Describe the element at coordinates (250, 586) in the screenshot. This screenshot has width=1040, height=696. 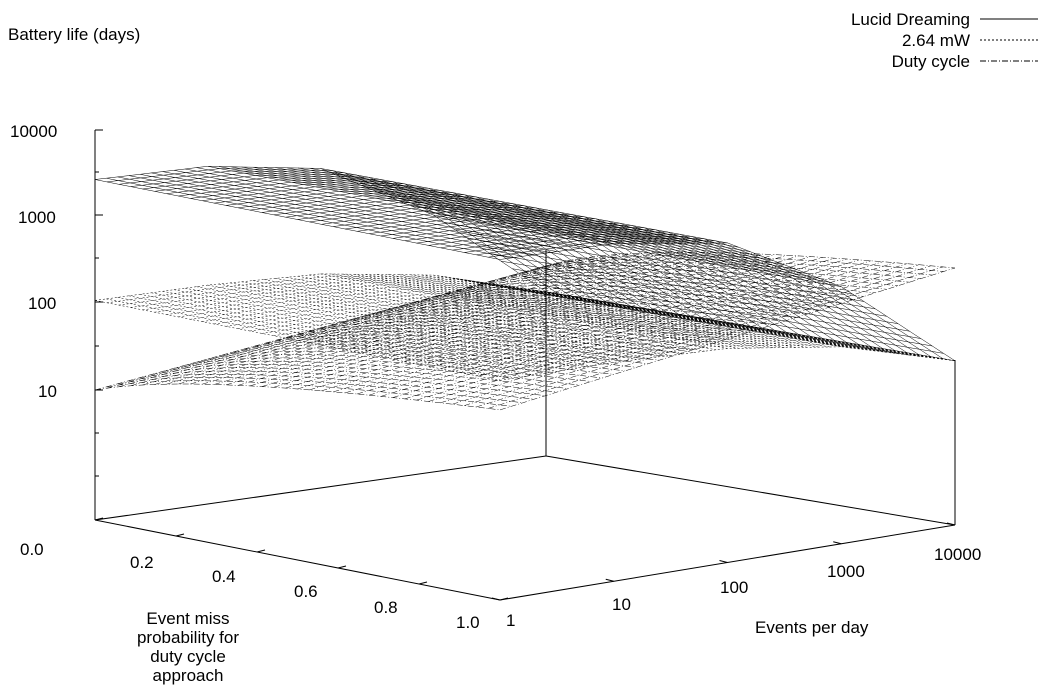
I see `y-tick-labels: 0.0 0.2 0.4 0.6 0.8 1.0` at that location.